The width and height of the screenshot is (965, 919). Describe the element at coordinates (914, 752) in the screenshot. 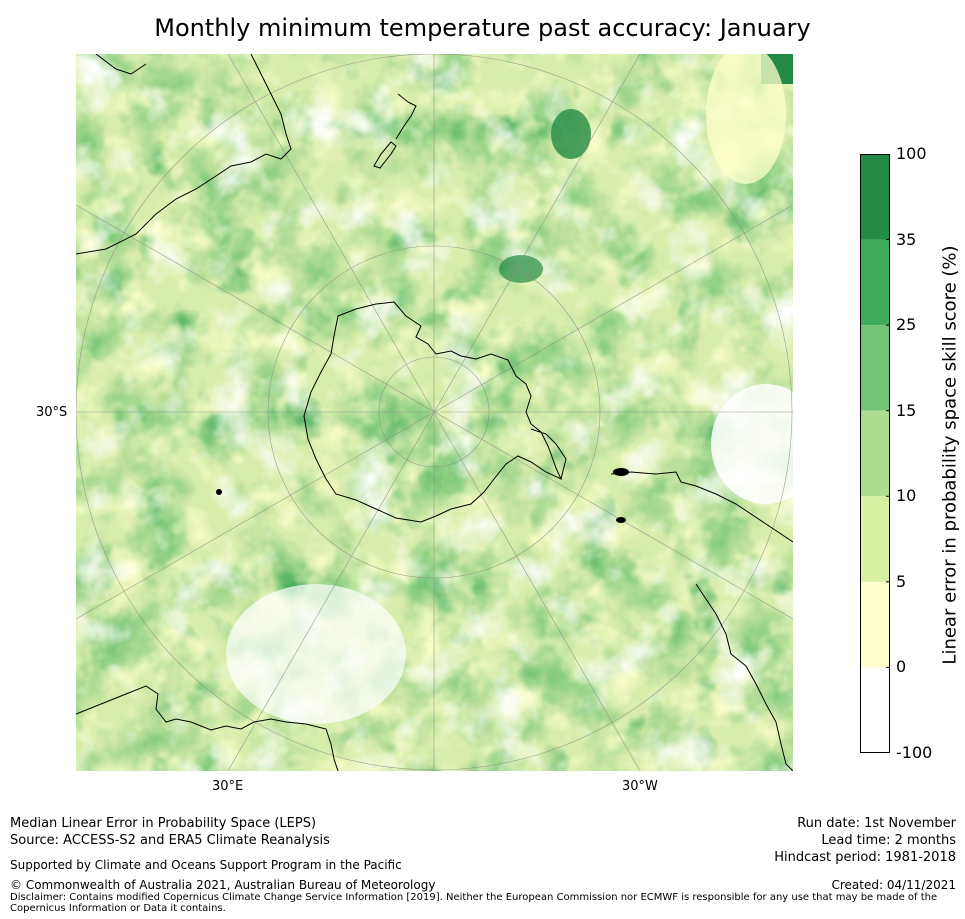

I see `colorbar-tick-label: -100` at that location.